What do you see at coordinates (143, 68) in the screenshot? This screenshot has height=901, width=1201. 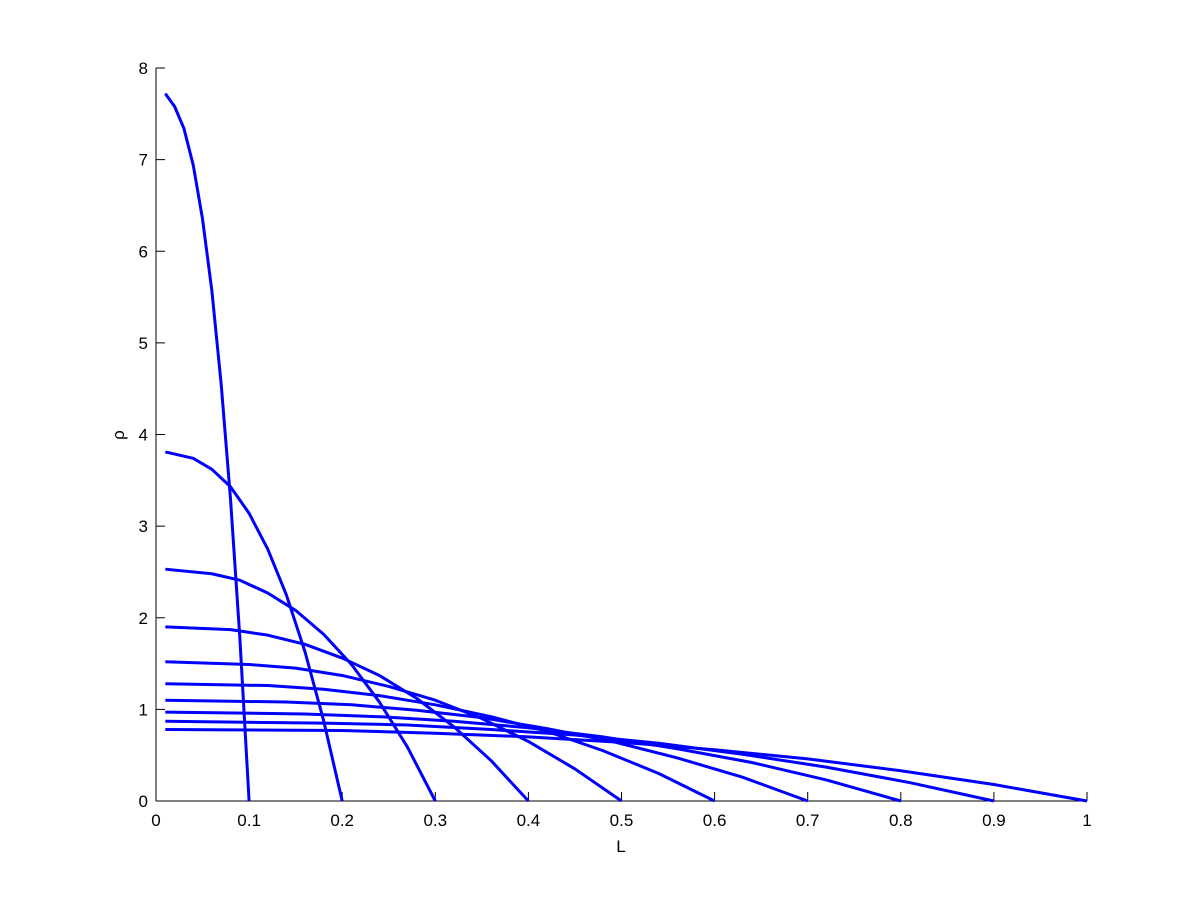 I see `y-tick-label: 8` at bounding box center [143, 68].